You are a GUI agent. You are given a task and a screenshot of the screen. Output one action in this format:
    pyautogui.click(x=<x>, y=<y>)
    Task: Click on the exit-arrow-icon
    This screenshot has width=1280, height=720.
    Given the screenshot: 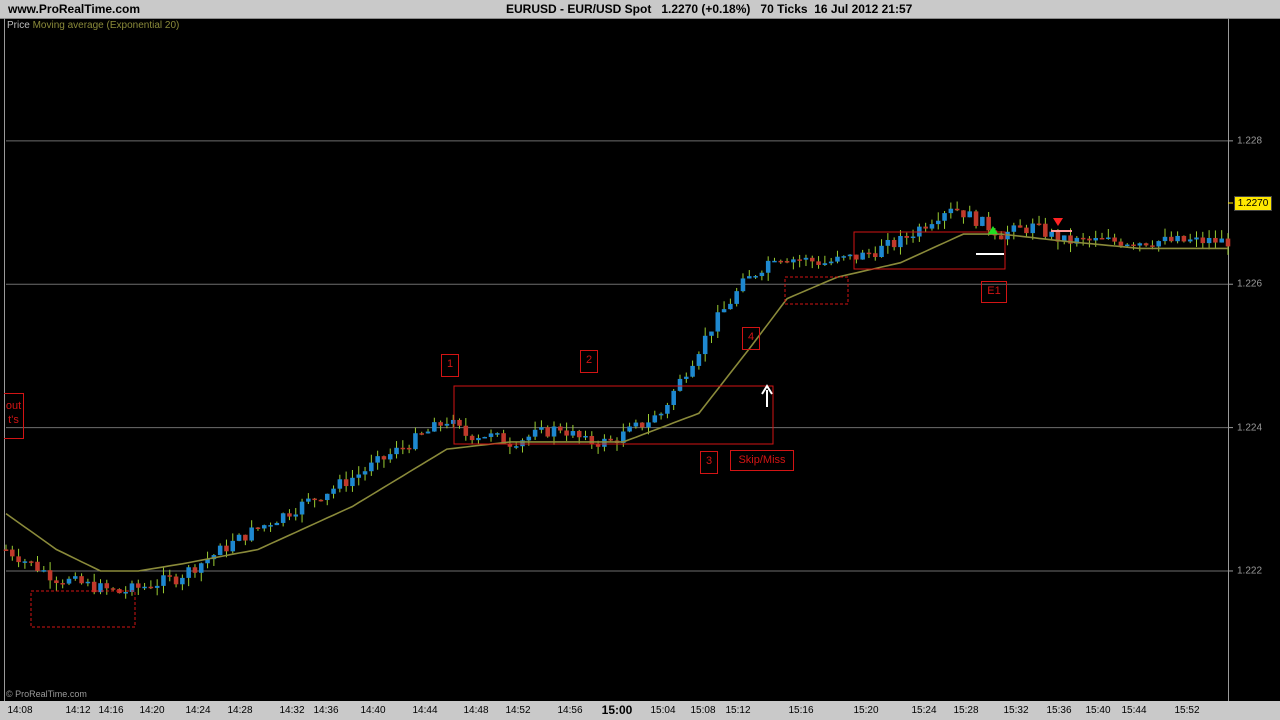 What is the action you would take?
    pyautogui.click(x=1058, y=222)
    